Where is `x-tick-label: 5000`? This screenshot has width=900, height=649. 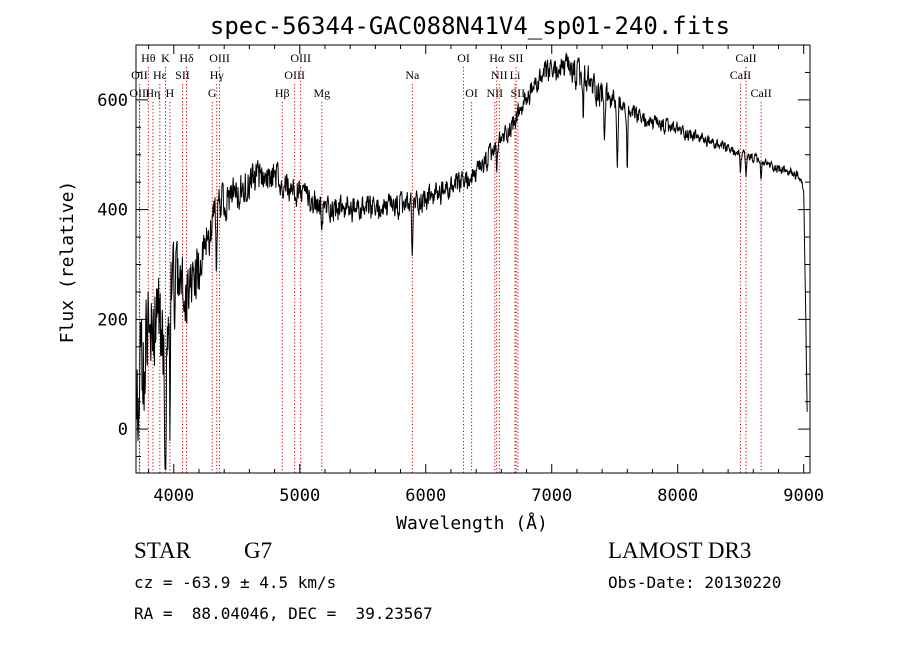
x-tick-label: 5000 is located at coordinates (299, 496).